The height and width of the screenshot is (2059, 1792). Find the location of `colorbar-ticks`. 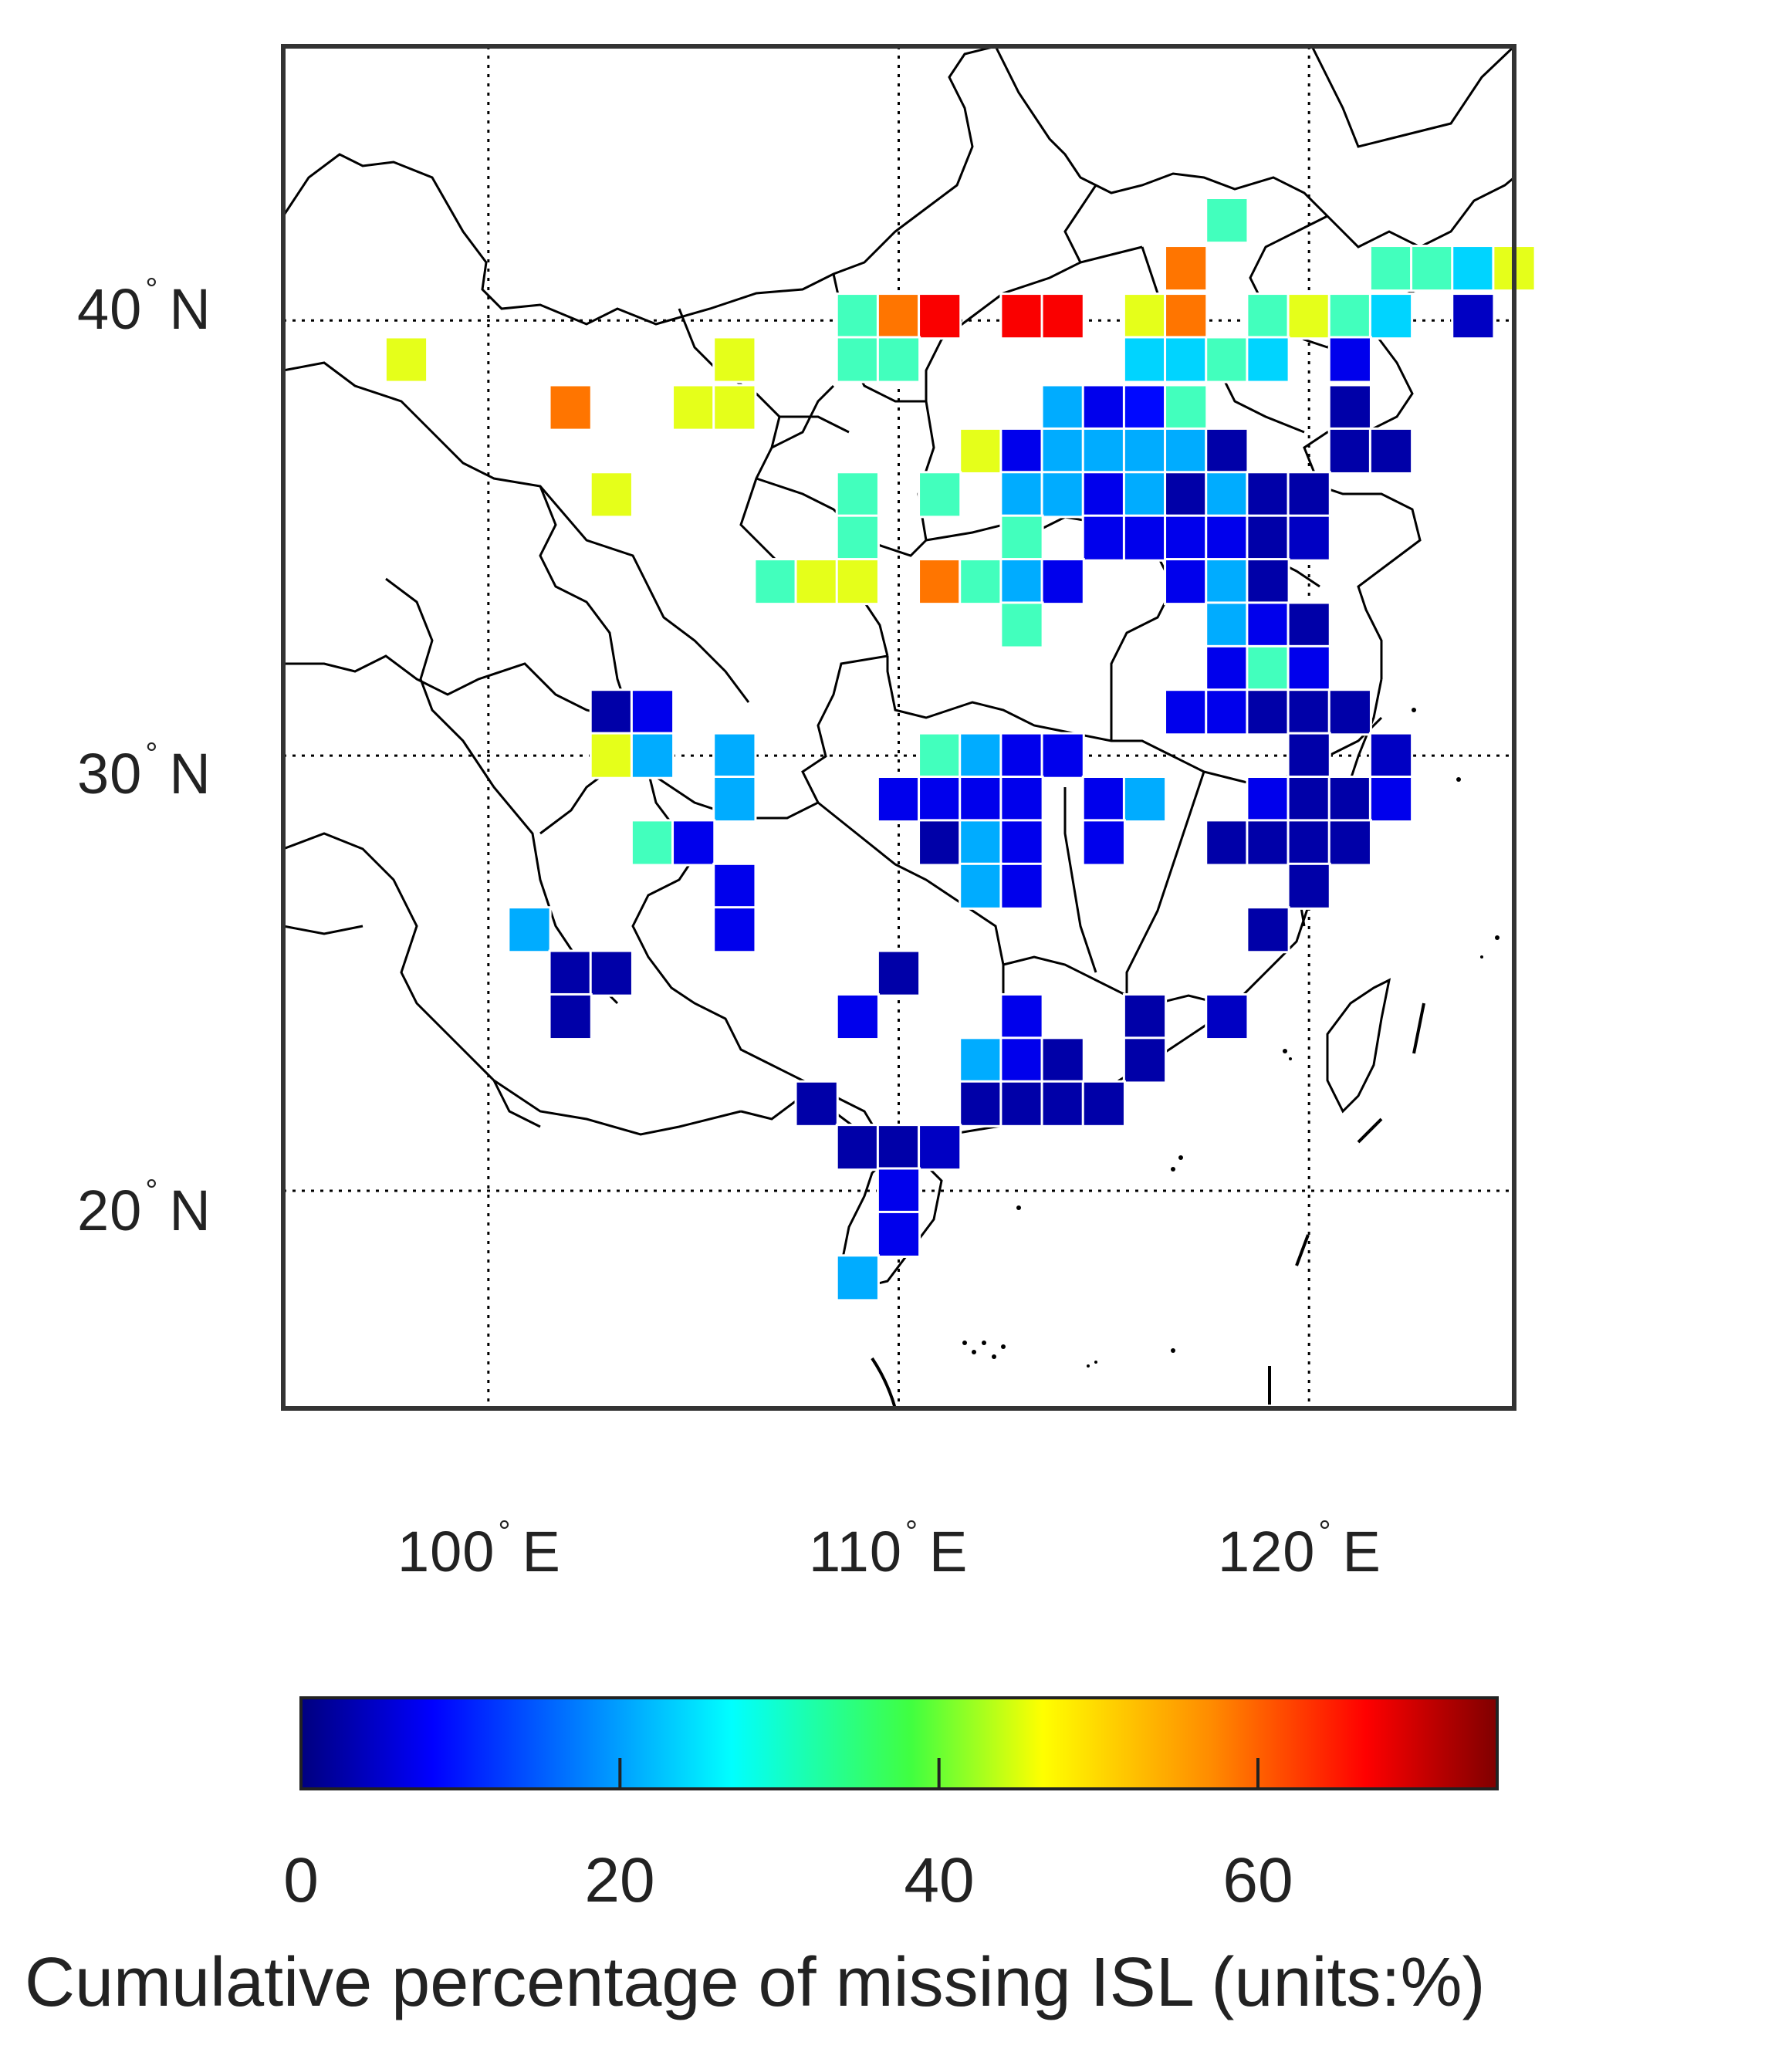

colorbar-ticks is located at coordinates (939, 1773).